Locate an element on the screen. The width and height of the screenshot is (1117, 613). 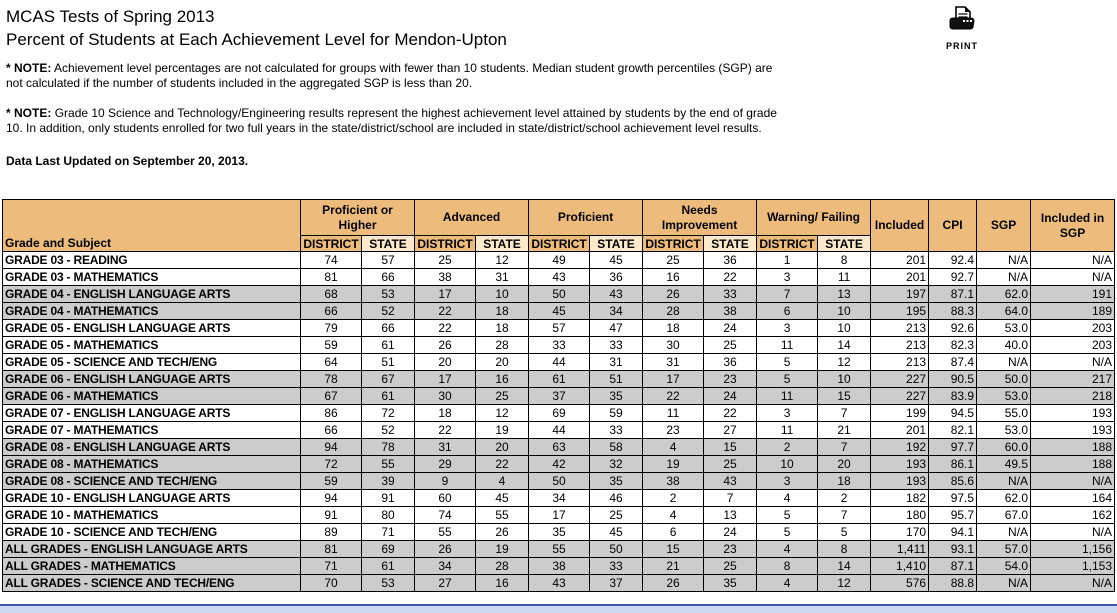
summary-cell: 82.3 is located at coordinates (953, 345).